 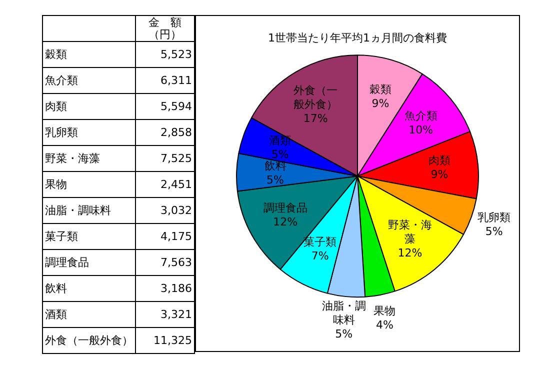 What do you see at coordinates (315, 119) in the screenshot?
I see `data-label: 17%` at bounding box center [315, 119].